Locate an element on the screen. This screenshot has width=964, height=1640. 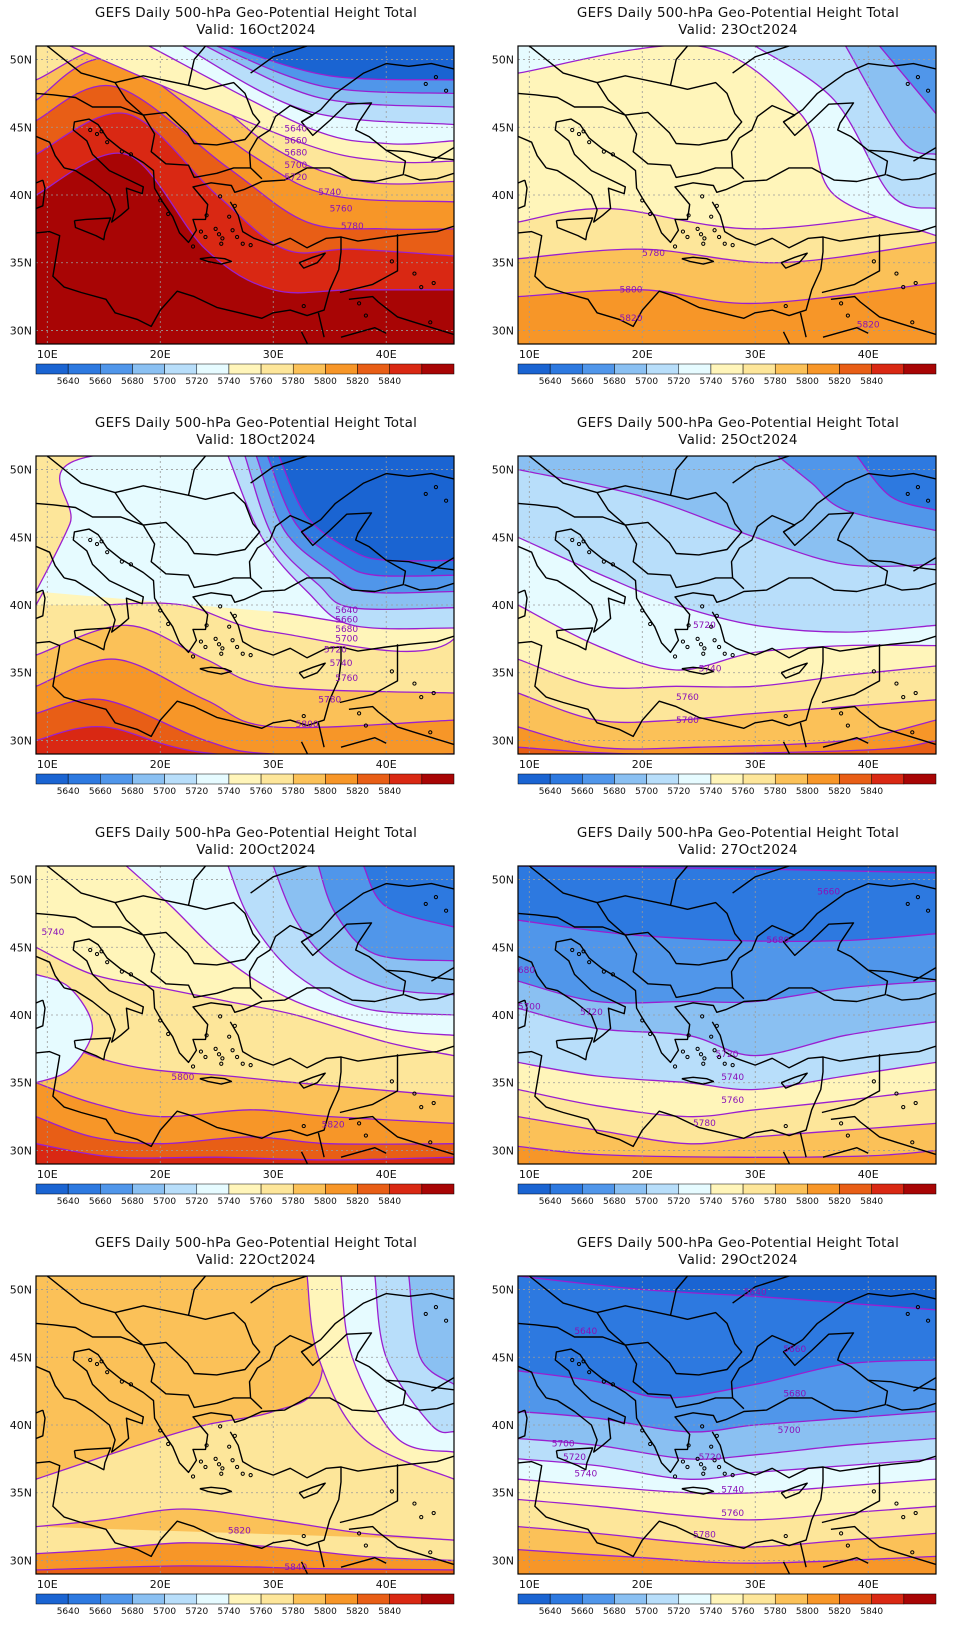
lon-label: 20E is located at coordinates (160, 764).